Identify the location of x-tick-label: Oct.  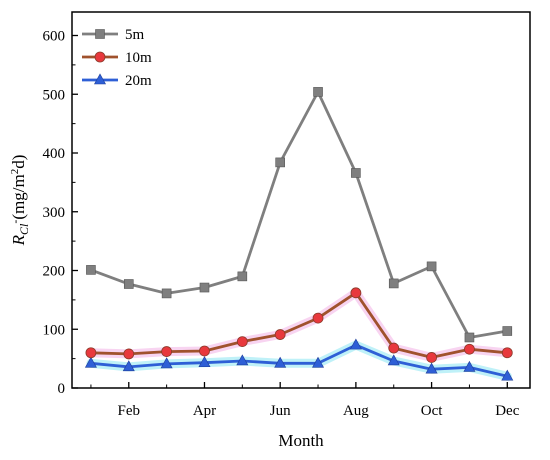
(432, 411).